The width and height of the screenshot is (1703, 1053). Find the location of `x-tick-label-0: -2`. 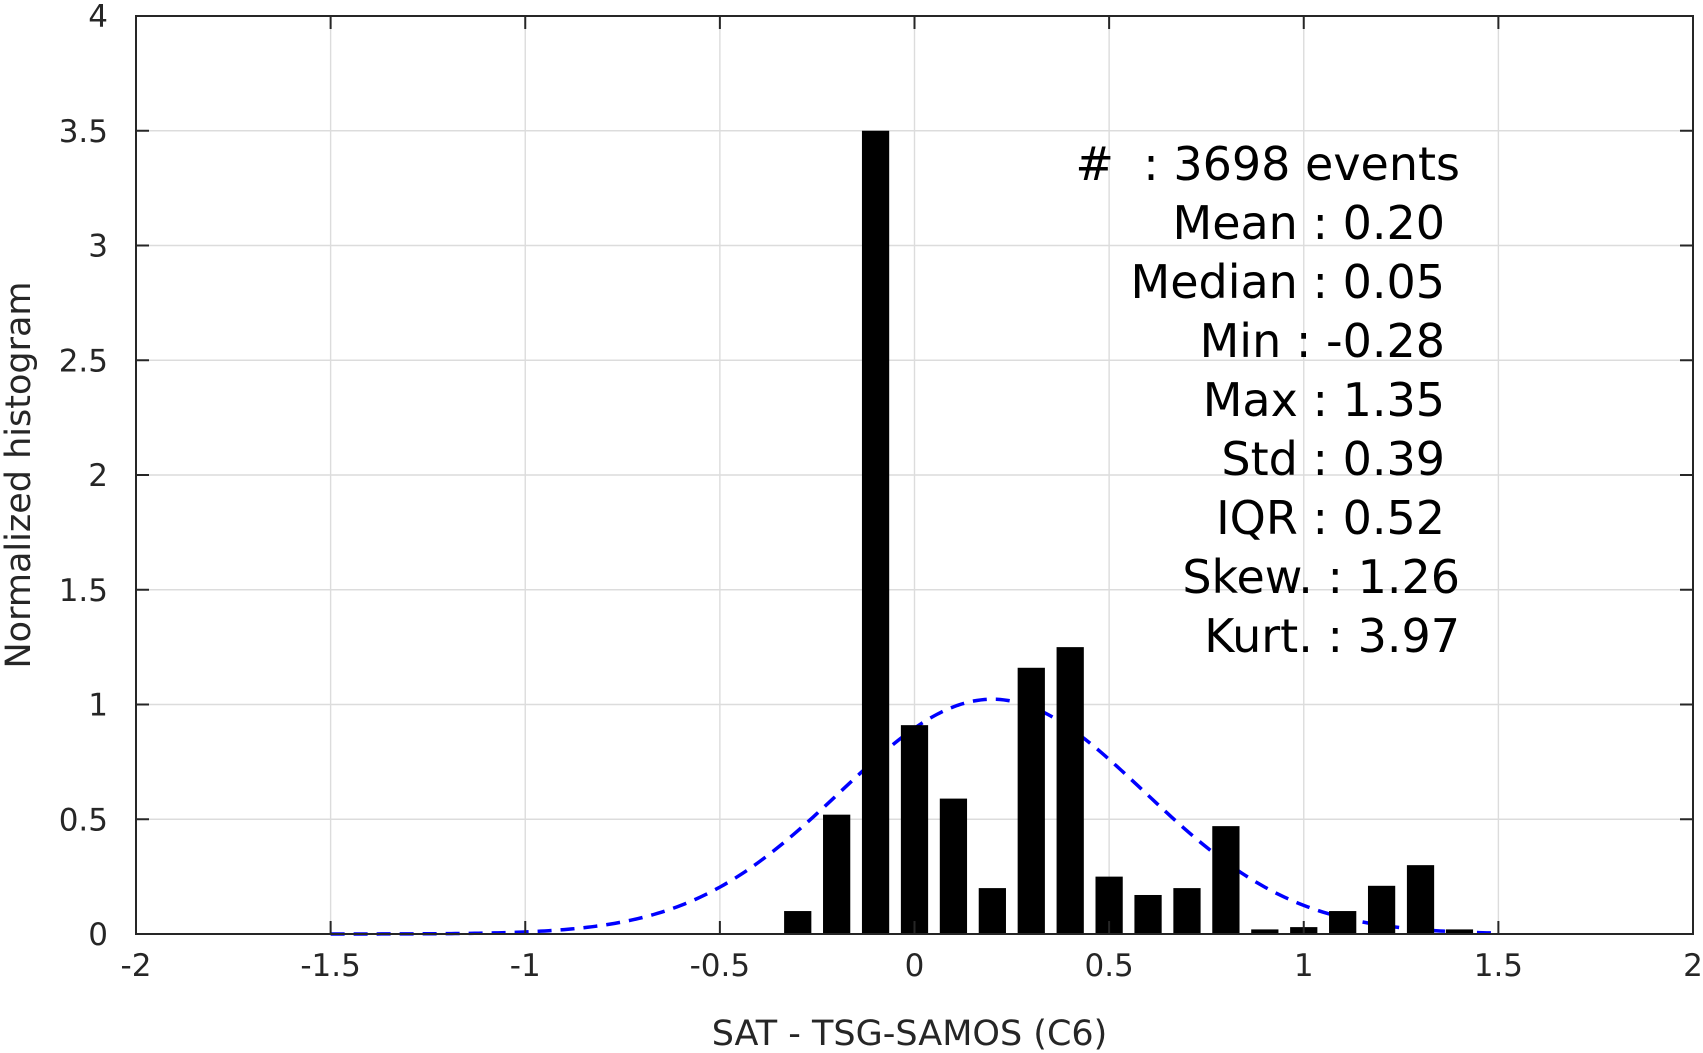

x-tick-label-0: -2 is located at coordinates (136, 966).